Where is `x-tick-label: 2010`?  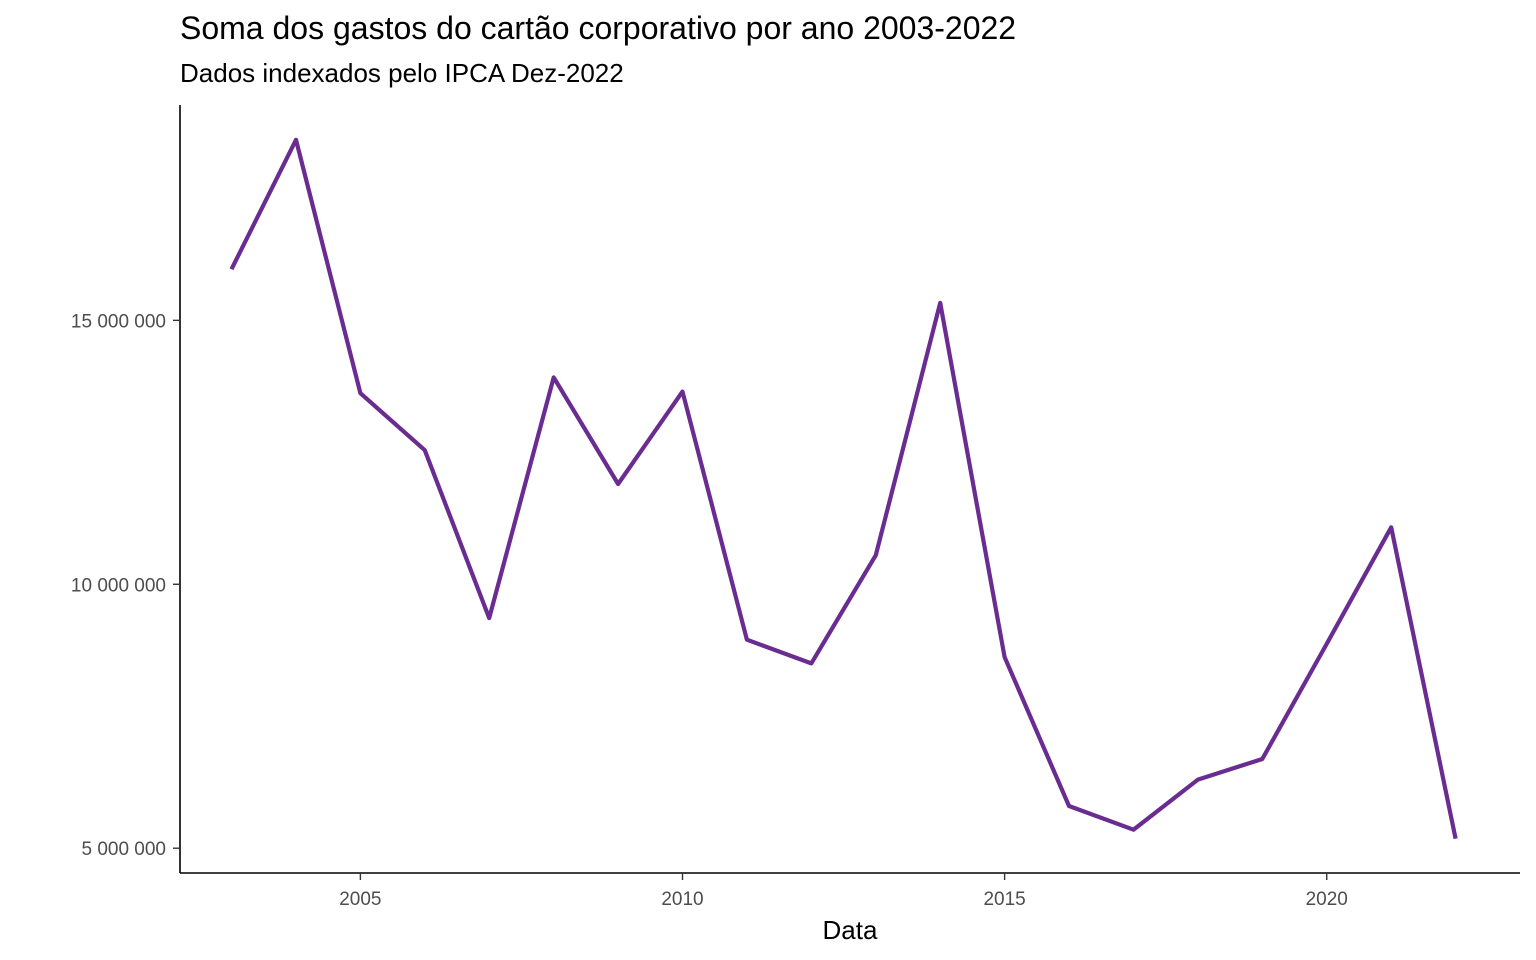
x-tick-label: 2010 is located at coordinates (682, 899).